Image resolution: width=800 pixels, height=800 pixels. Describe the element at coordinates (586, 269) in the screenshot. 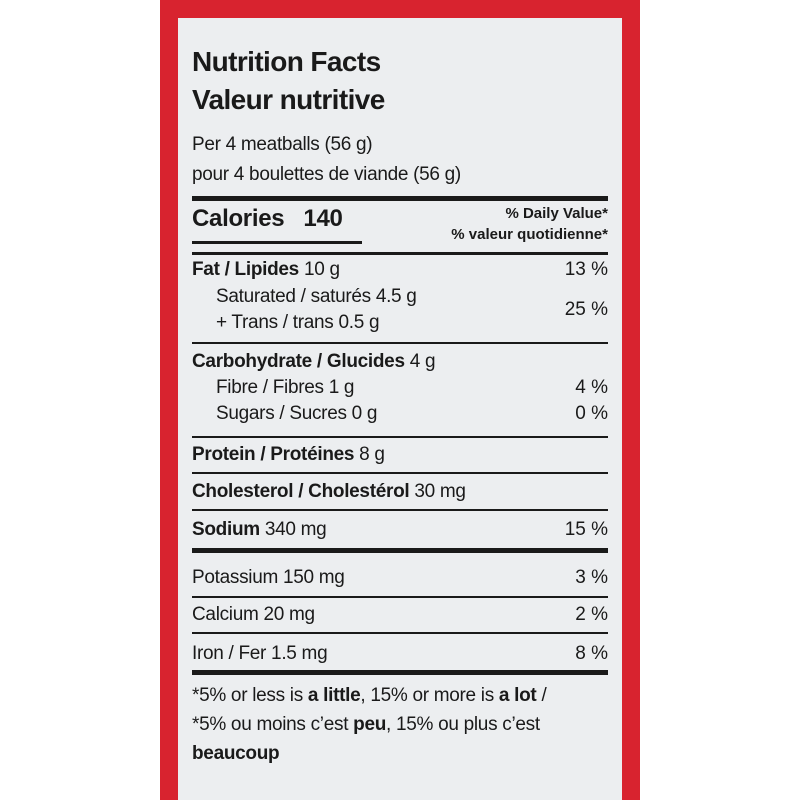

I see `dv: 13 %` at that location.